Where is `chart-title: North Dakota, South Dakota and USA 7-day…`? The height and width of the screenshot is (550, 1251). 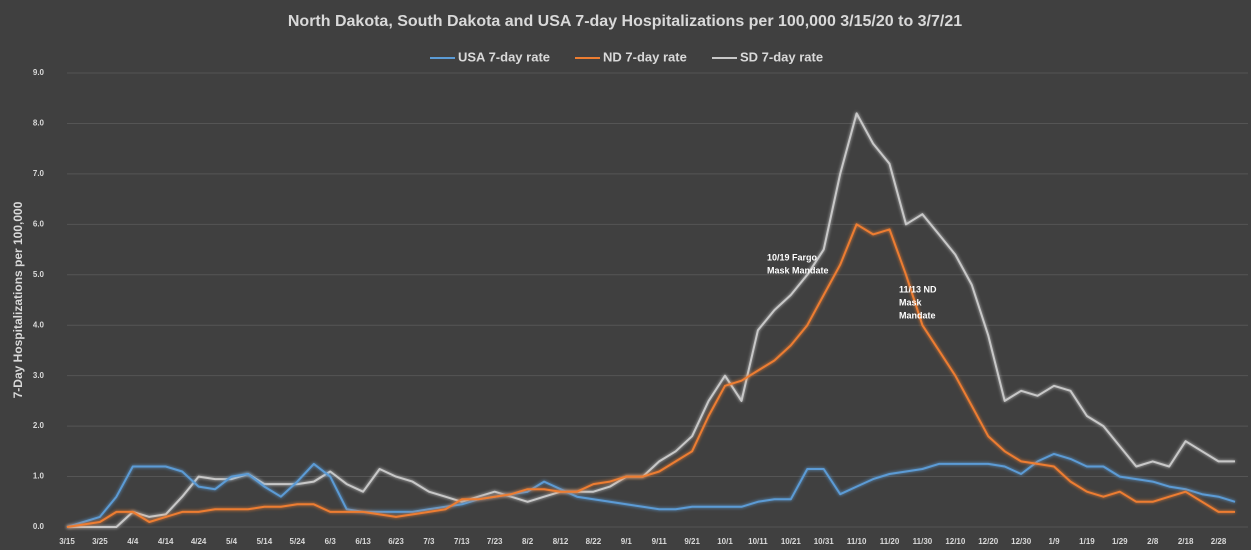 chart-title: North Dakota, South Dakota and USA 7-day… is located at coordinates (625, 21).